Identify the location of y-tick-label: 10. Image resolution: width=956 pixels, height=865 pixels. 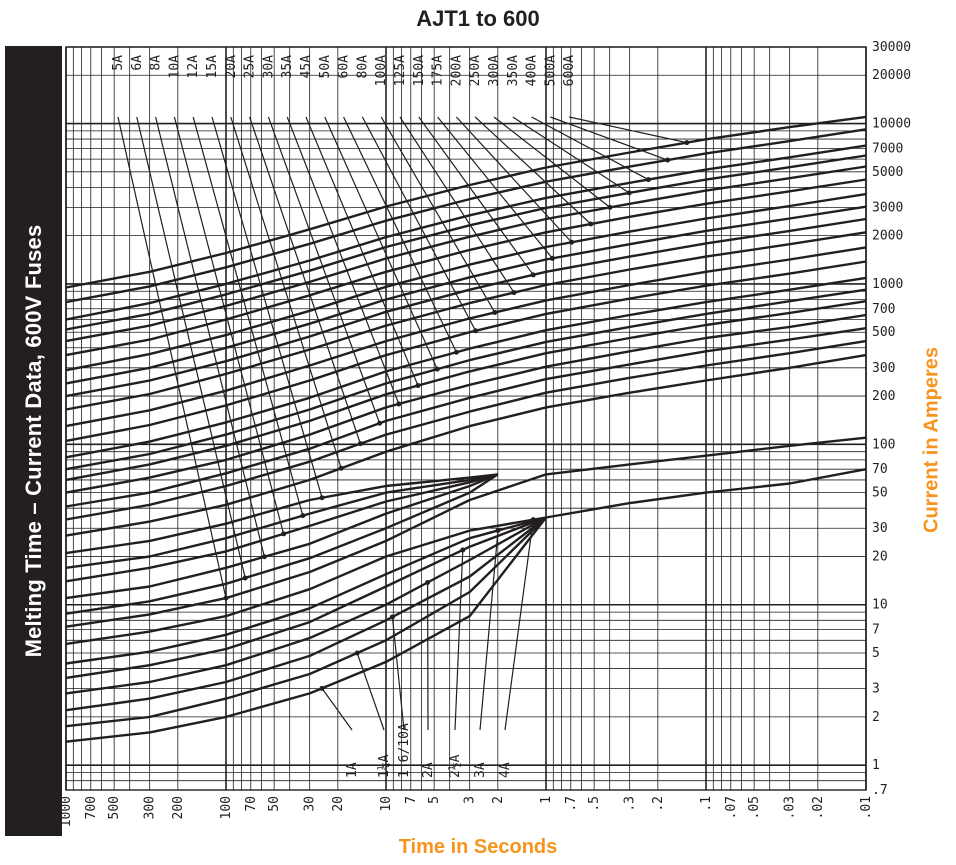
(880, 605).